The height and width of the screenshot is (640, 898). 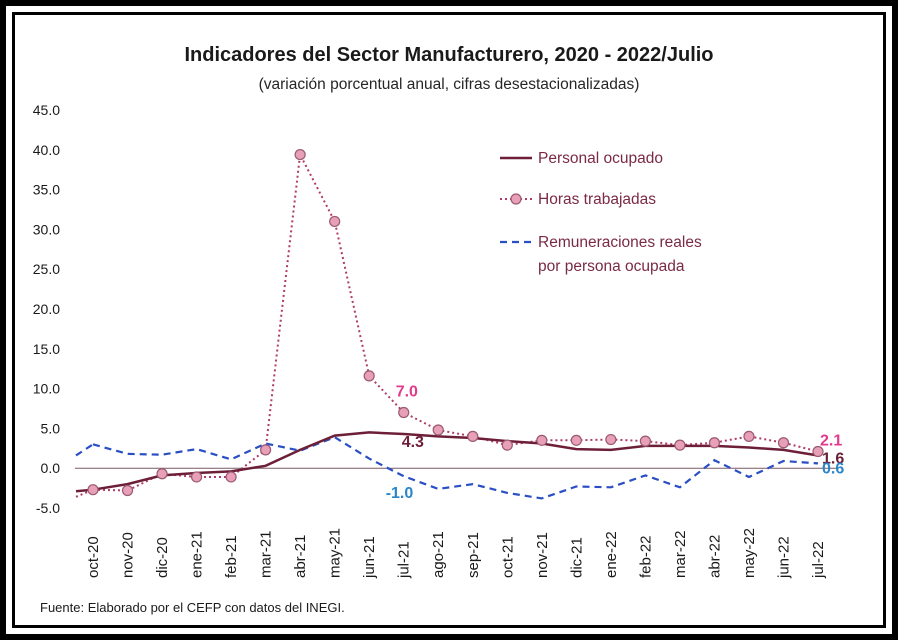 I want to click on legend-label-remuneraciones-2: por persona ocupada, so click(x=611, y=266).